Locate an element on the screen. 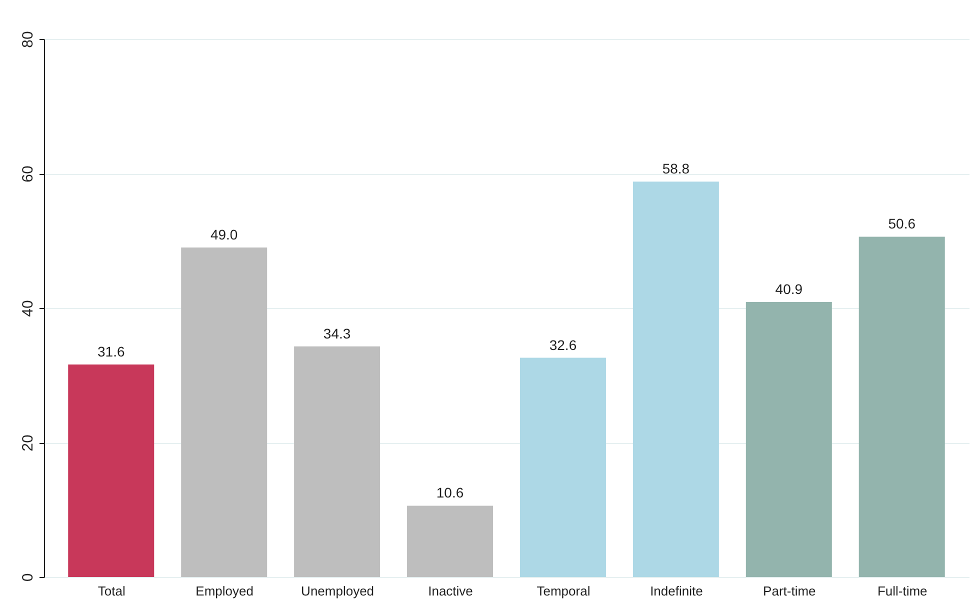 Image resolution: width=979 pixels, height=608 pixels. x-tick-label: Inactive is located at coordinates (450, 591).